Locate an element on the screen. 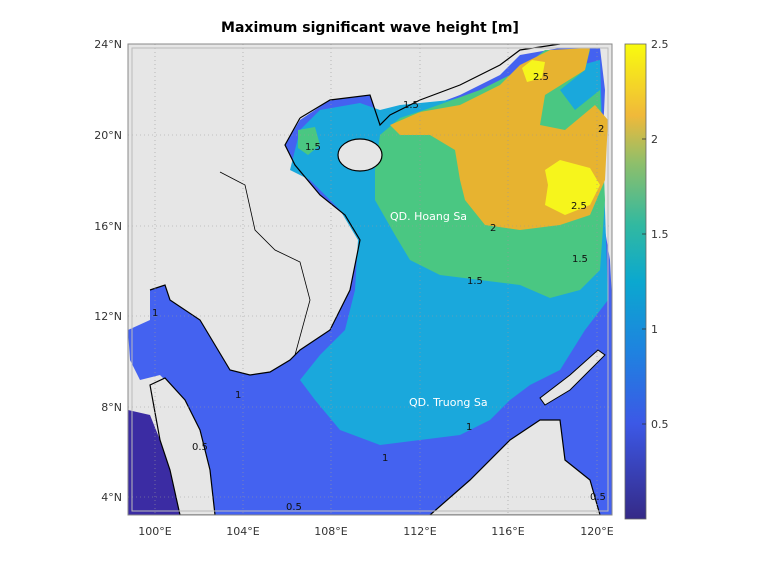 The image size is (778, 583). y-tick-labels: 24°N 20°N 16°N 12°N 8°N 4°N is located at coordinates (108, 271).